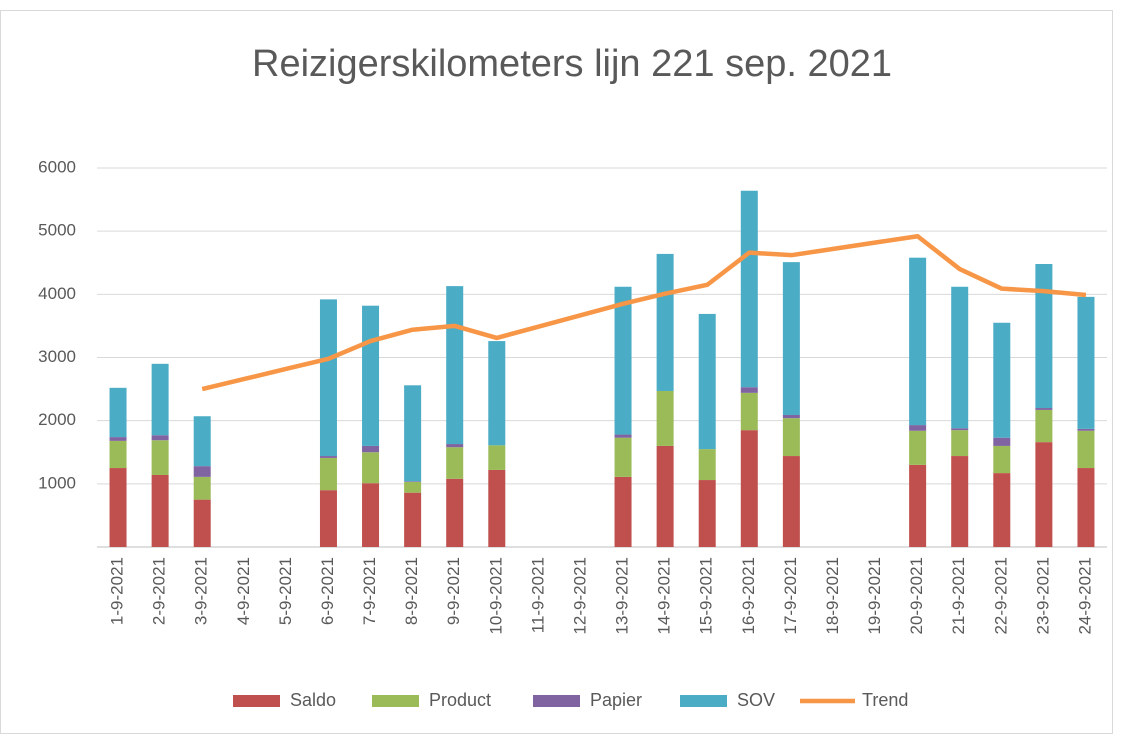 The image size is (1124, 734). Describe the element at coordinates (453, 591) in the screenshot. I see `x-tick-label: 9-9-2021` at that location.